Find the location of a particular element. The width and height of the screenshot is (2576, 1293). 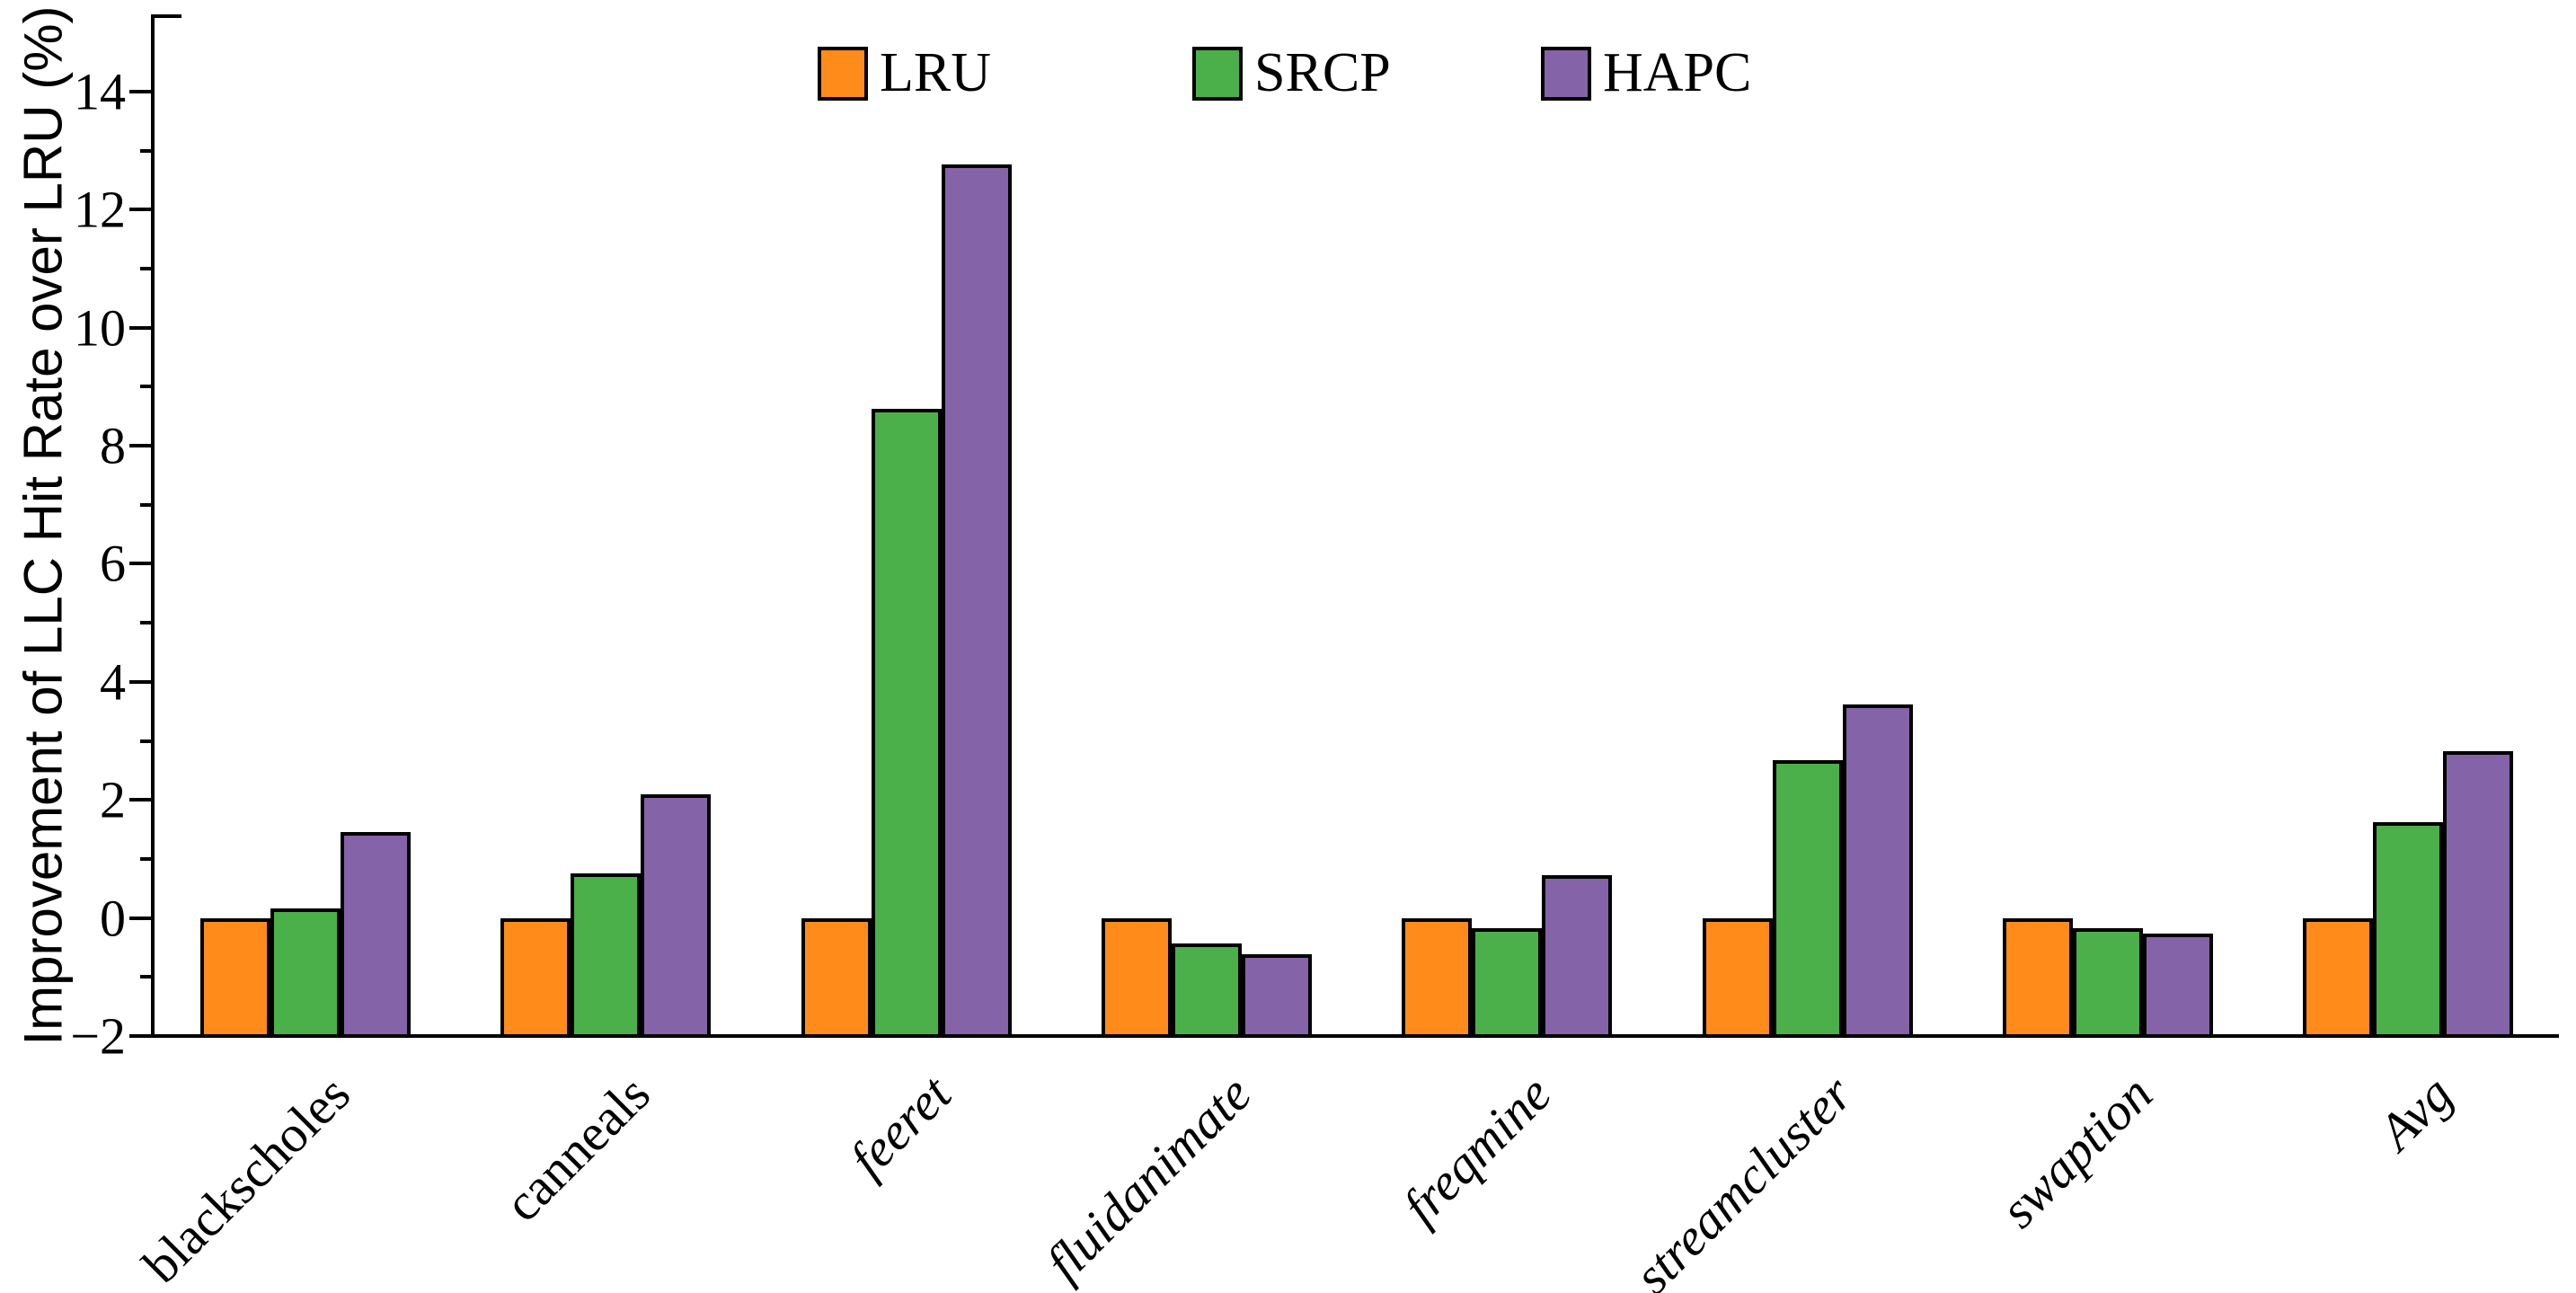

y-axis-line is located at coordinates (153, 526).